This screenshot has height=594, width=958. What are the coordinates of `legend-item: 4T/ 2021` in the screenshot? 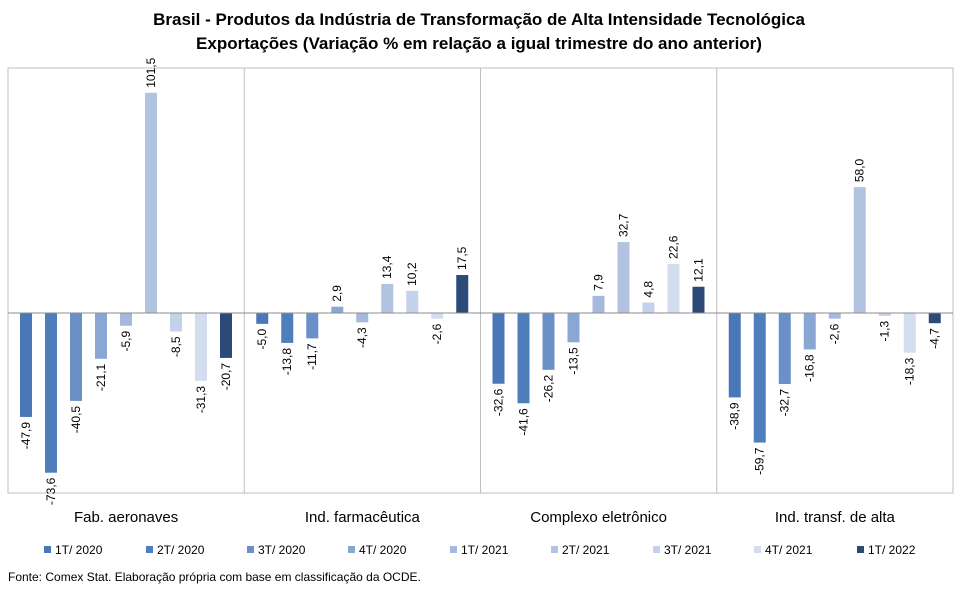 It's located at (783, 550).